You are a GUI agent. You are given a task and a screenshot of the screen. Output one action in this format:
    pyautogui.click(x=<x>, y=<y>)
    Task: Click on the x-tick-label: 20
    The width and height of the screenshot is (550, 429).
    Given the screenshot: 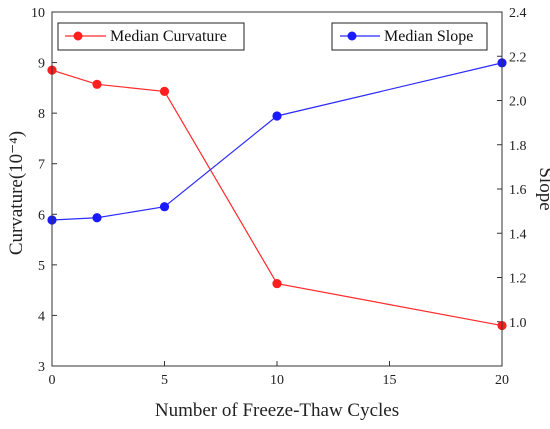 What is the action you would take?
    pyautogui.click(x=502, y=380)
    